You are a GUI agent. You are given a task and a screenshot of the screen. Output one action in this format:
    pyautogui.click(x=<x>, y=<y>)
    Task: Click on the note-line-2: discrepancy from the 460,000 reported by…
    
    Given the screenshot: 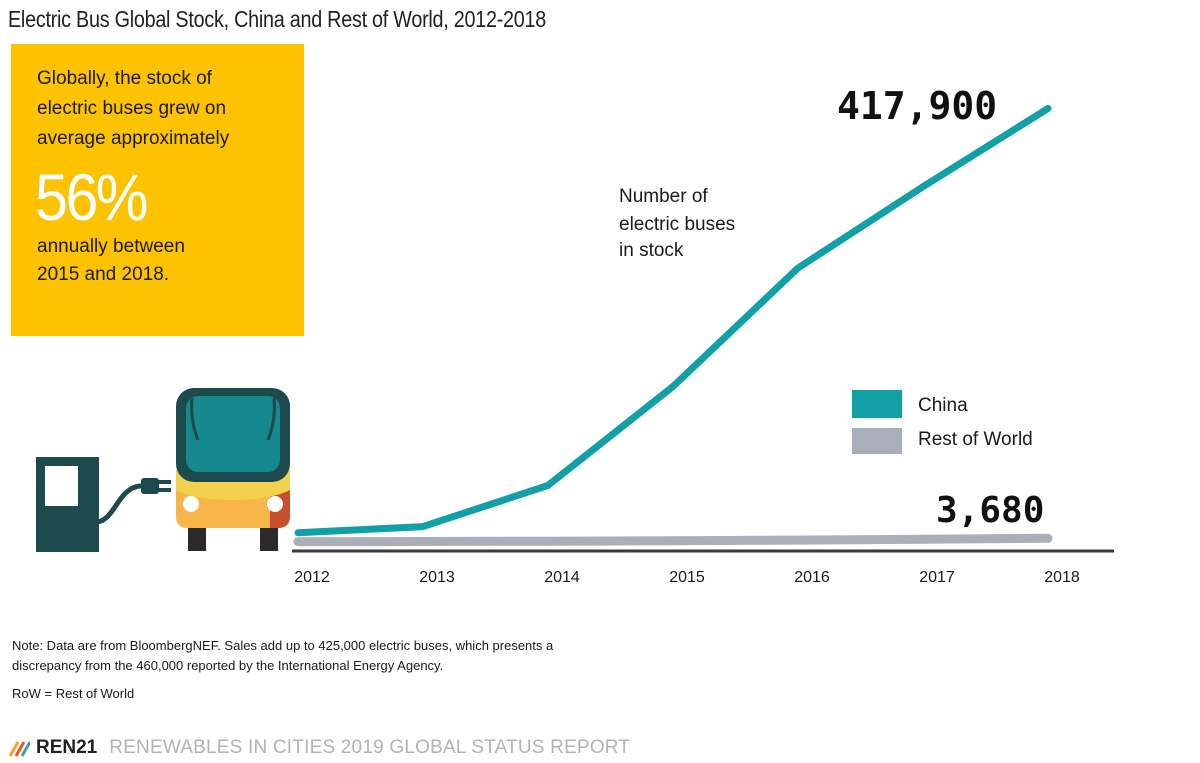 What is the action you would take?
    pyautogui.click(x=228, y=665)
    